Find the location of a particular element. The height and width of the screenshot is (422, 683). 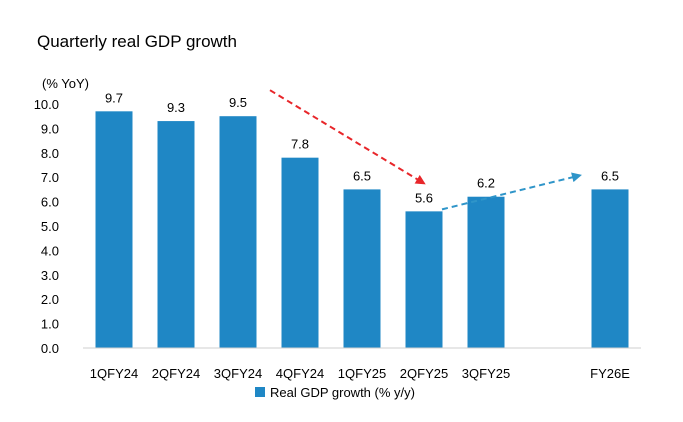

y-tick-label: 0.0 is located at coordinates (50, 348).